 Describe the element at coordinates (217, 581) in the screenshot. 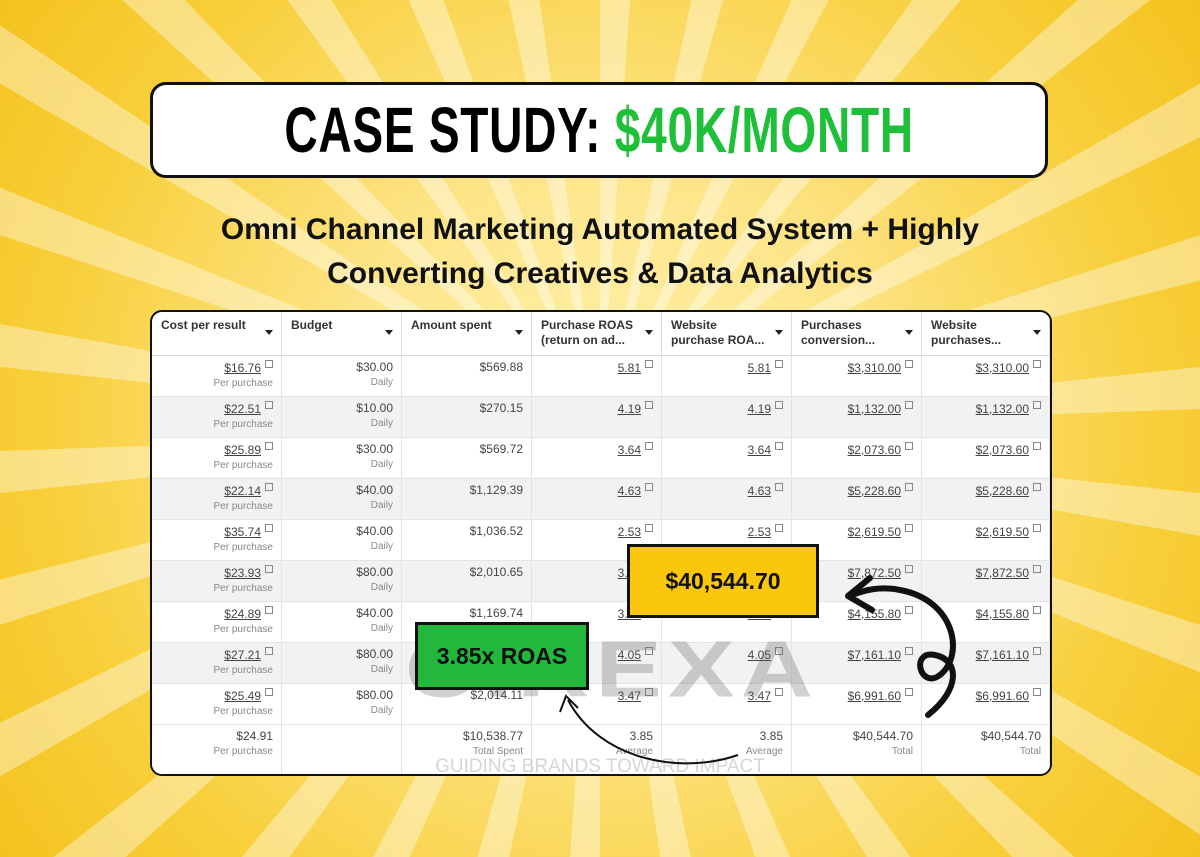

I see `table-cell: $23.93 Per purchase` at that location.